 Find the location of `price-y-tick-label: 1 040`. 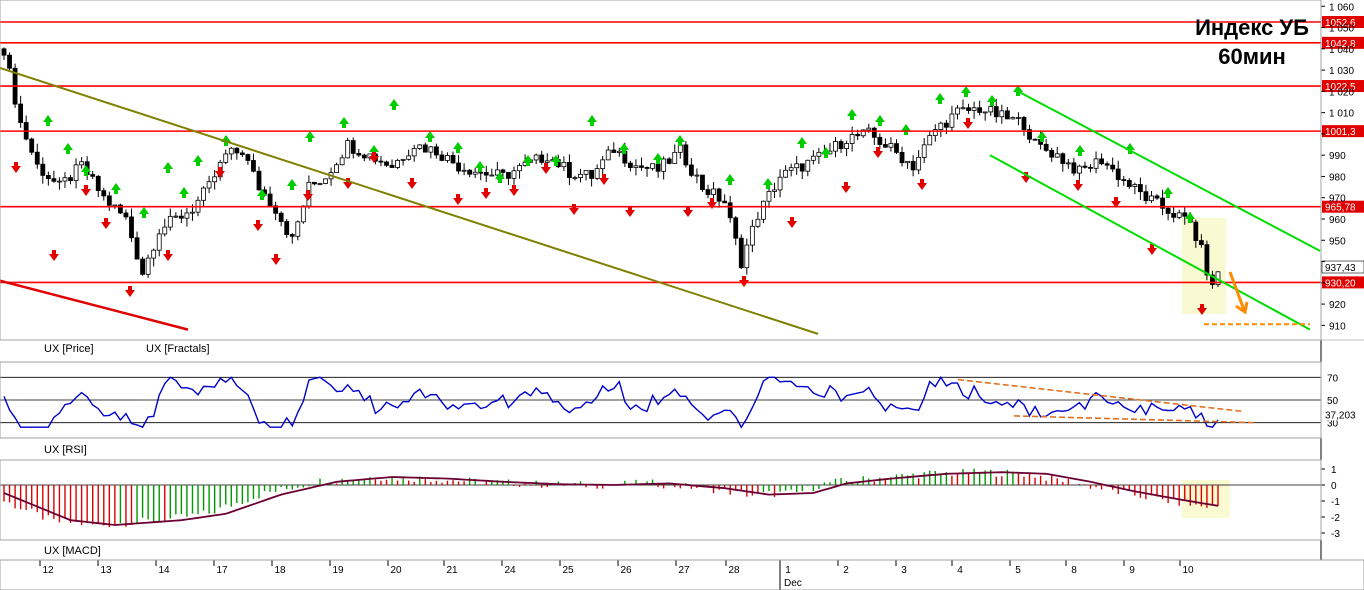

price-y-tick-label: 1 040 is located at coordinates (1341, 50).